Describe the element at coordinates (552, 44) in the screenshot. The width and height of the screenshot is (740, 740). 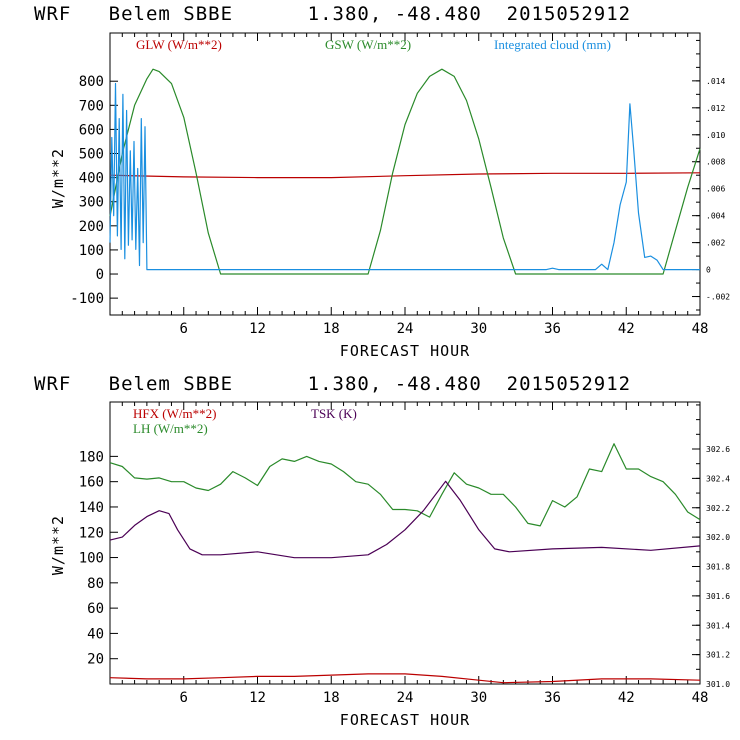
I see `chart1-legend-cloud: Integrated cloud (mm)` at that location.